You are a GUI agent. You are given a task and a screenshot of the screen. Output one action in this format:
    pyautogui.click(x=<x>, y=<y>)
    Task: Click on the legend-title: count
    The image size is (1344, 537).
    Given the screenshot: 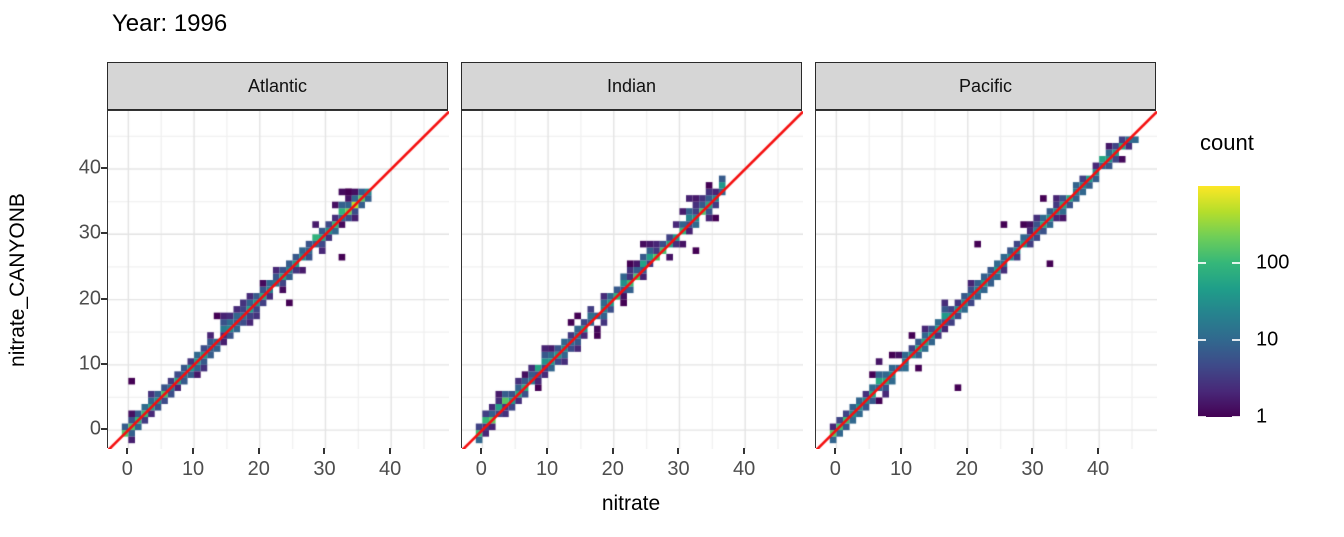 What is the action you would take?
    pyautogui.click(x=1227, y=142)
    